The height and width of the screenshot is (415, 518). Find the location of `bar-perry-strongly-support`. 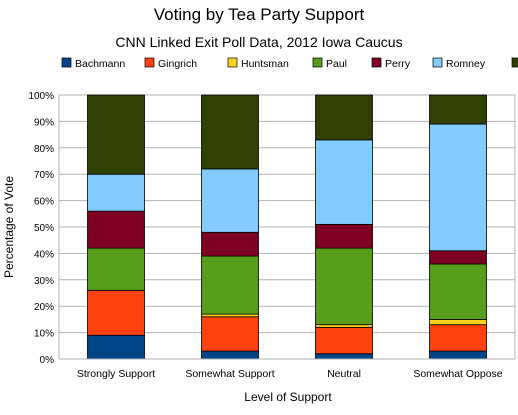

bar-perry-strongly-support is located at coordinates (116, 229).